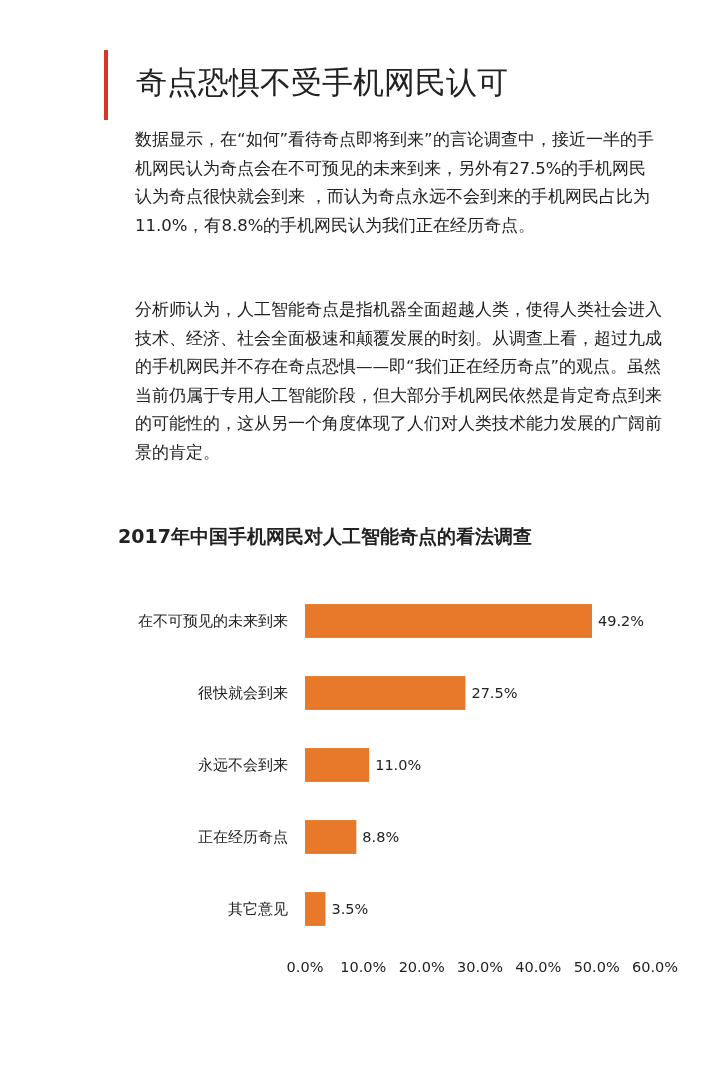  I want to click on text: 分析师认为，人工智能奇点是指机器全面超越人类，使得人类社会进入技术、经济、社会全面极速和颠覆发展的时刻。从调查上看，超过九成的手机网民并不存在奇点恐惧——即“我们正在经历奇点”的观点。虽然当前仍属于专用人工智能阶段，但大部分手机网民依然是肯定奇点到来的可能性的，这从另一个角度体现了人们对人类技术能力发展的广阔前景的肯定。, so click(399, 381).